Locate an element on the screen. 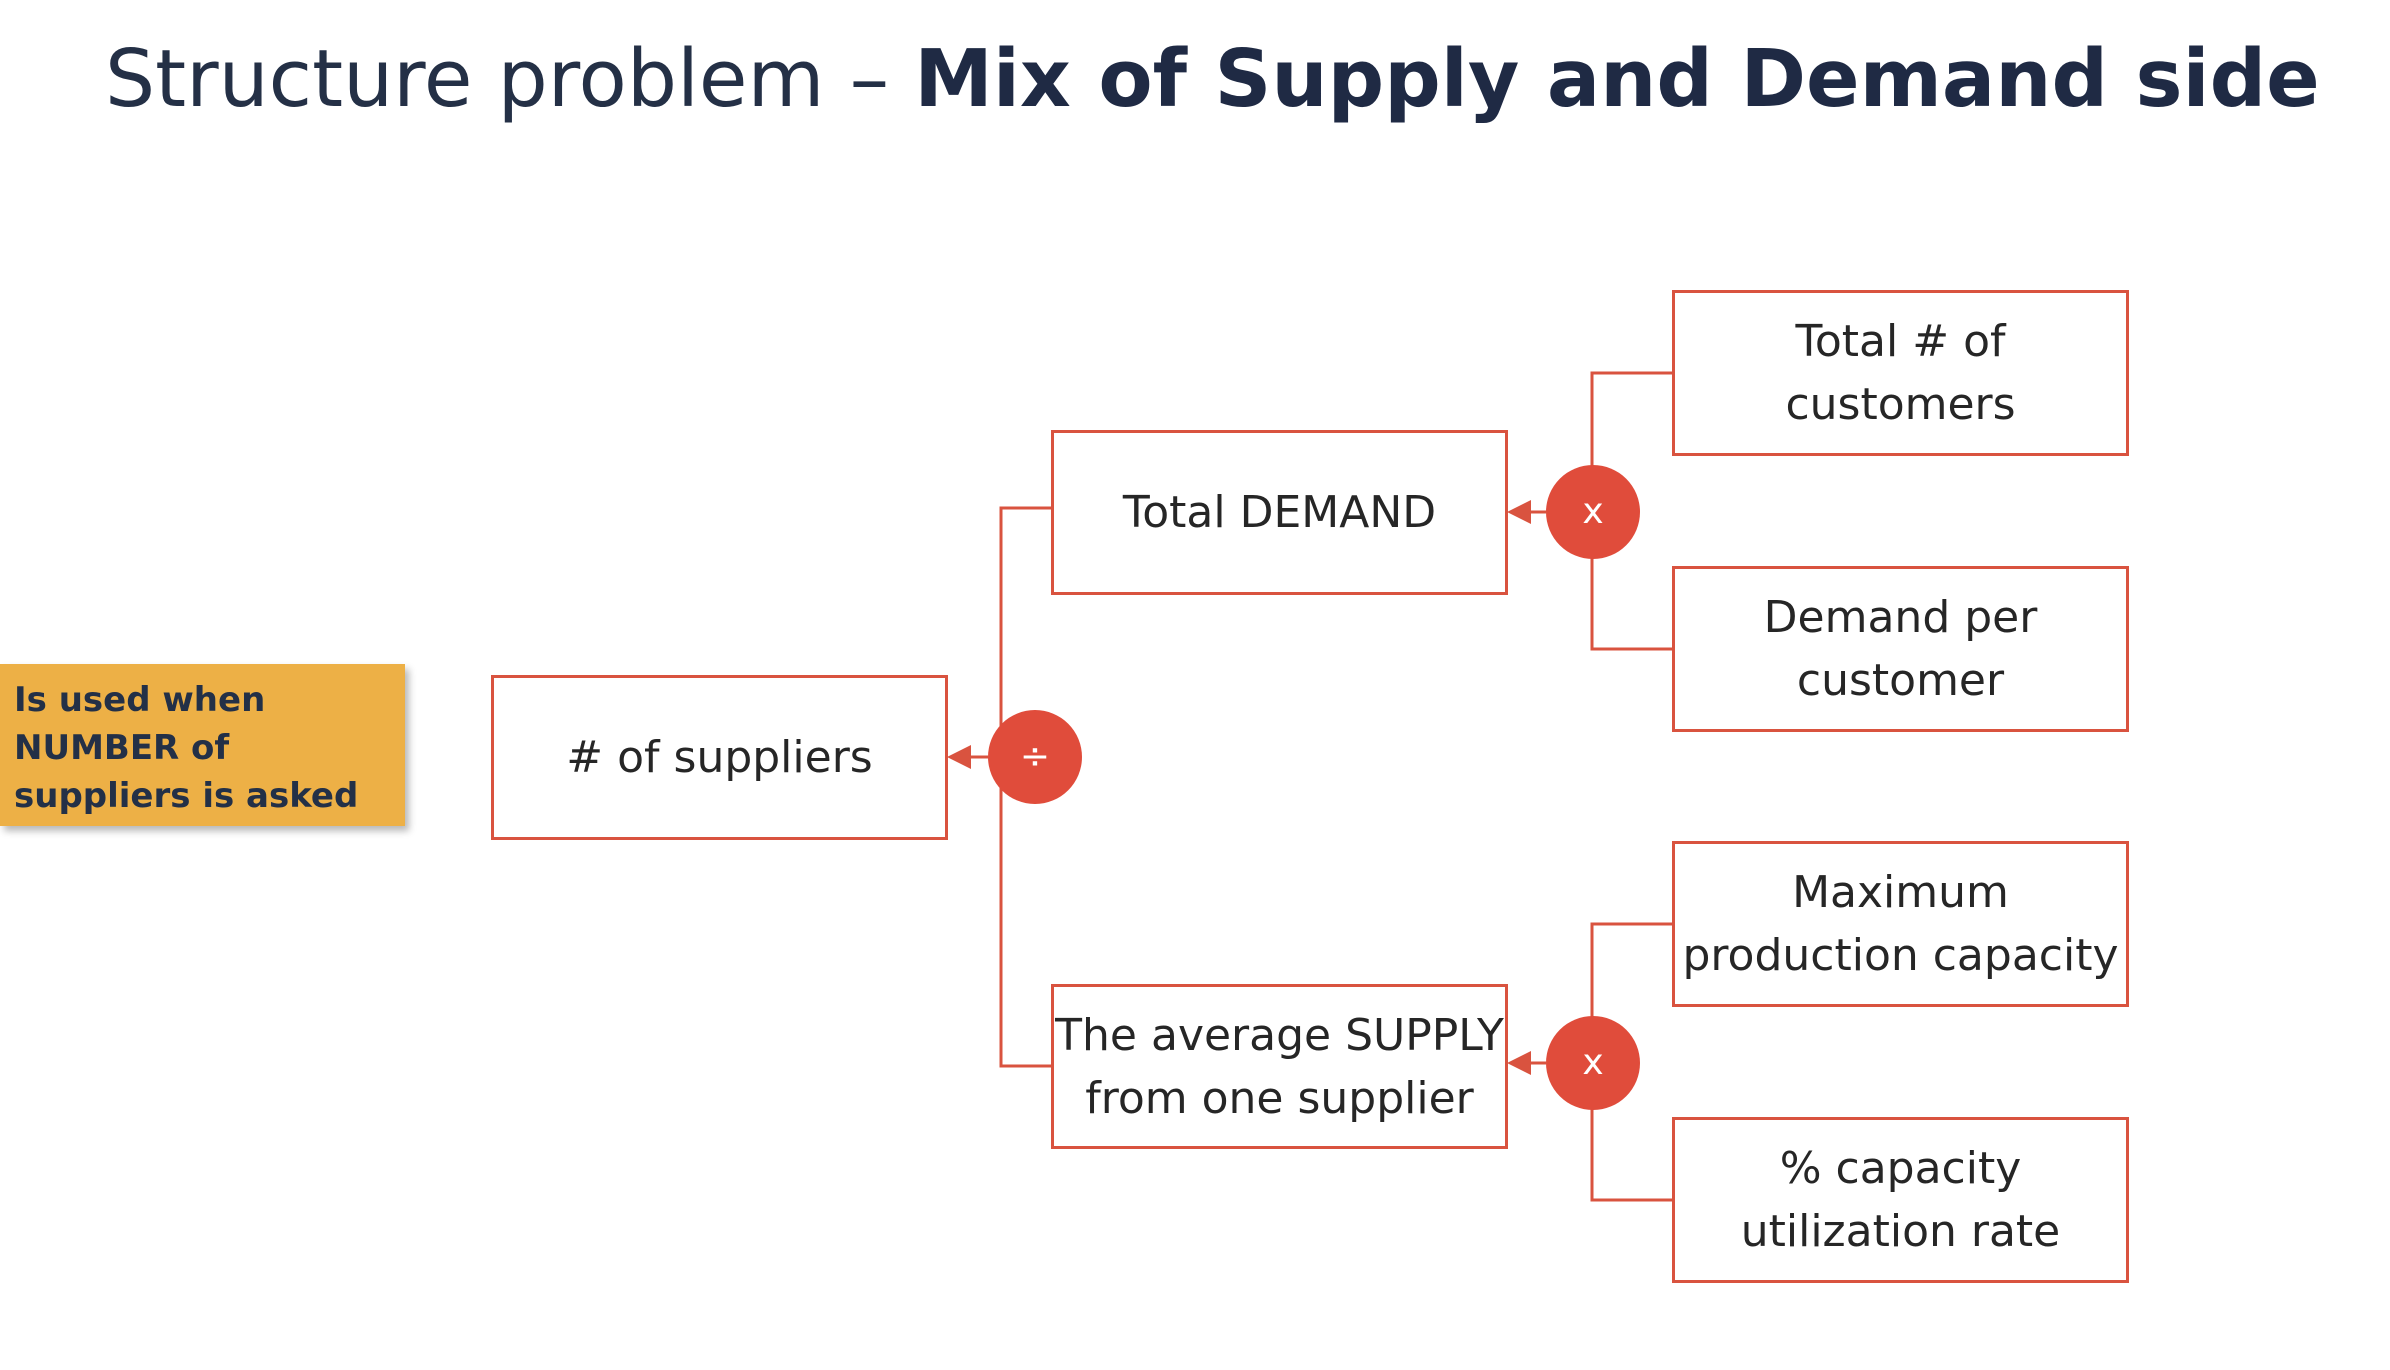 Image resolution: width=2390 pixels, height=1370 pixels. title-bold: Mix of Supply and Demand side is located at coordinates (1617, 79).